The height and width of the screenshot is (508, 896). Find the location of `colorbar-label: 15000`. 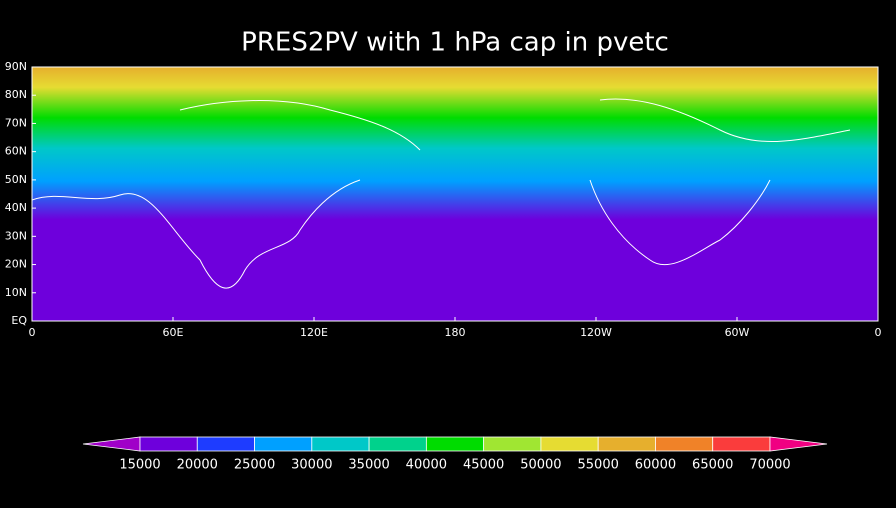

colorbar-label: 15000 is located at coordinates (139, 465).